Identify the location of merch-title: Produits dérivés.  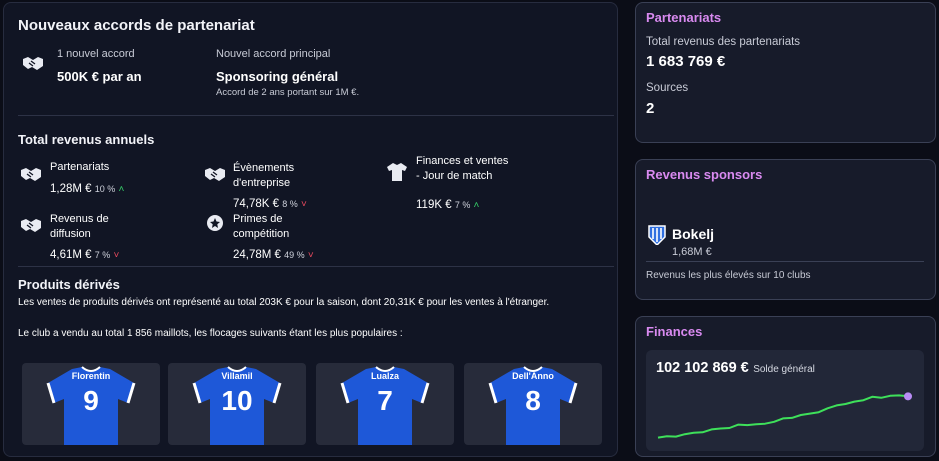
(69, 284).